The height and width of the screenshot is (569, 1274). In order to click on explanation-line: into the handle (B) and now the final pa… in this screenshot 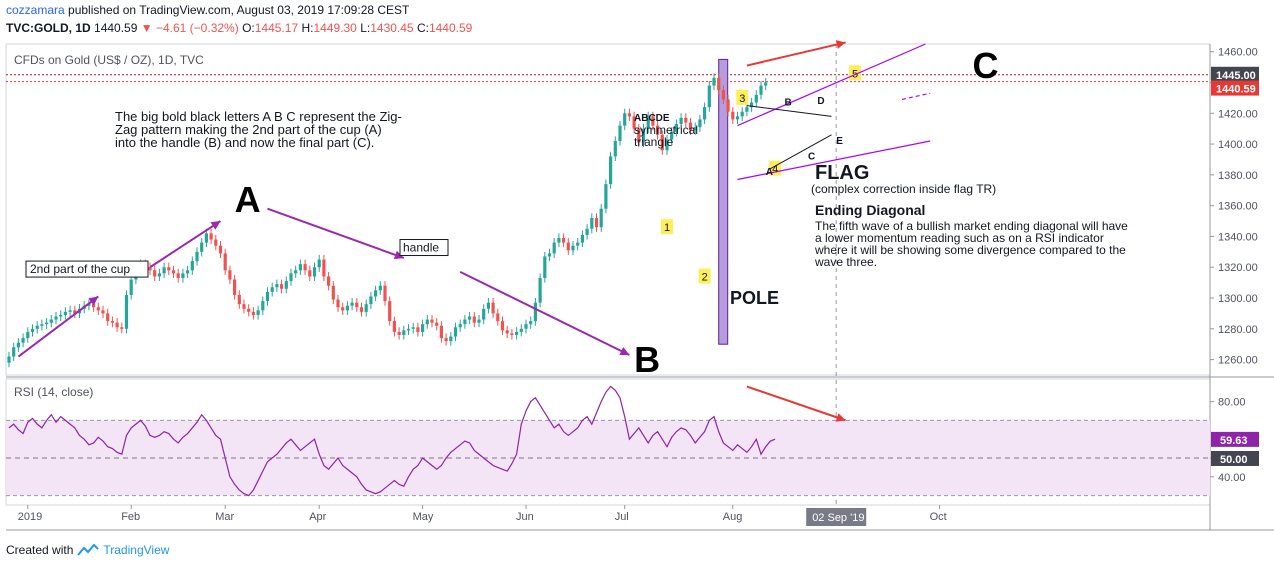, I will do `click(244, 142)`.